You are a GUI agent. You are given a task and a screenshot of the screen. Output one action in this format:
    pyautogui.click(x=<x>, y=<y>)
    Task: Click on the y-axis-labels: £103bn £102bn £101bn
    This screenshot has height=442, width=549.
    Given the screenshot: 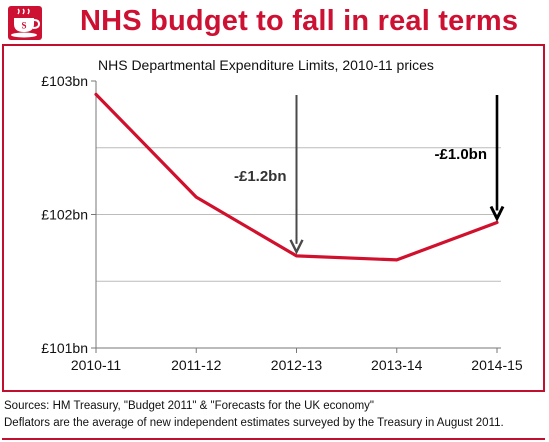 What is the action you would take?
    pyautogui.click(x=64, y=214)
    